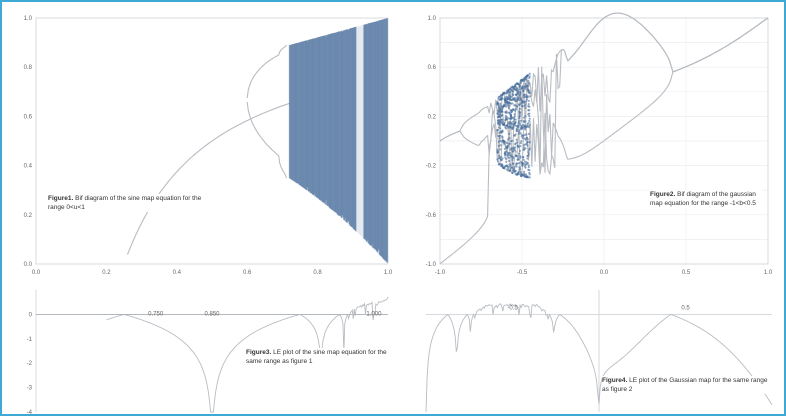 The image size is (786, 416). Describe the element at coordinates (431, 265) in the screenshot. I see `y-tick-label: -1.0` at that location.